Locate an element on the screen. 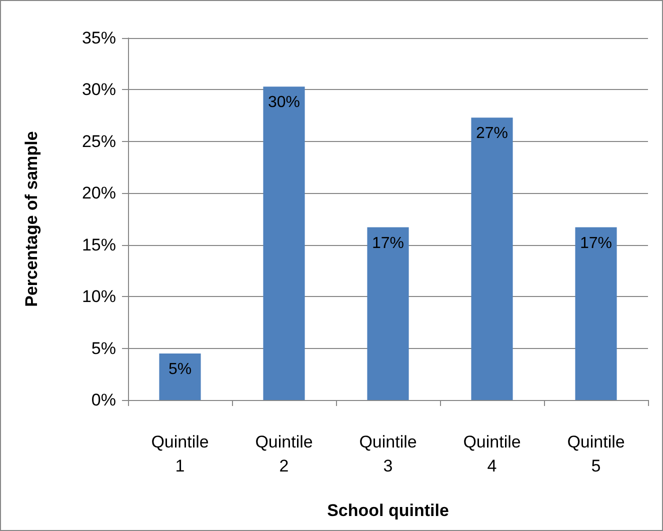  y-tick-label: 15% is located at coordinates (99, 244).